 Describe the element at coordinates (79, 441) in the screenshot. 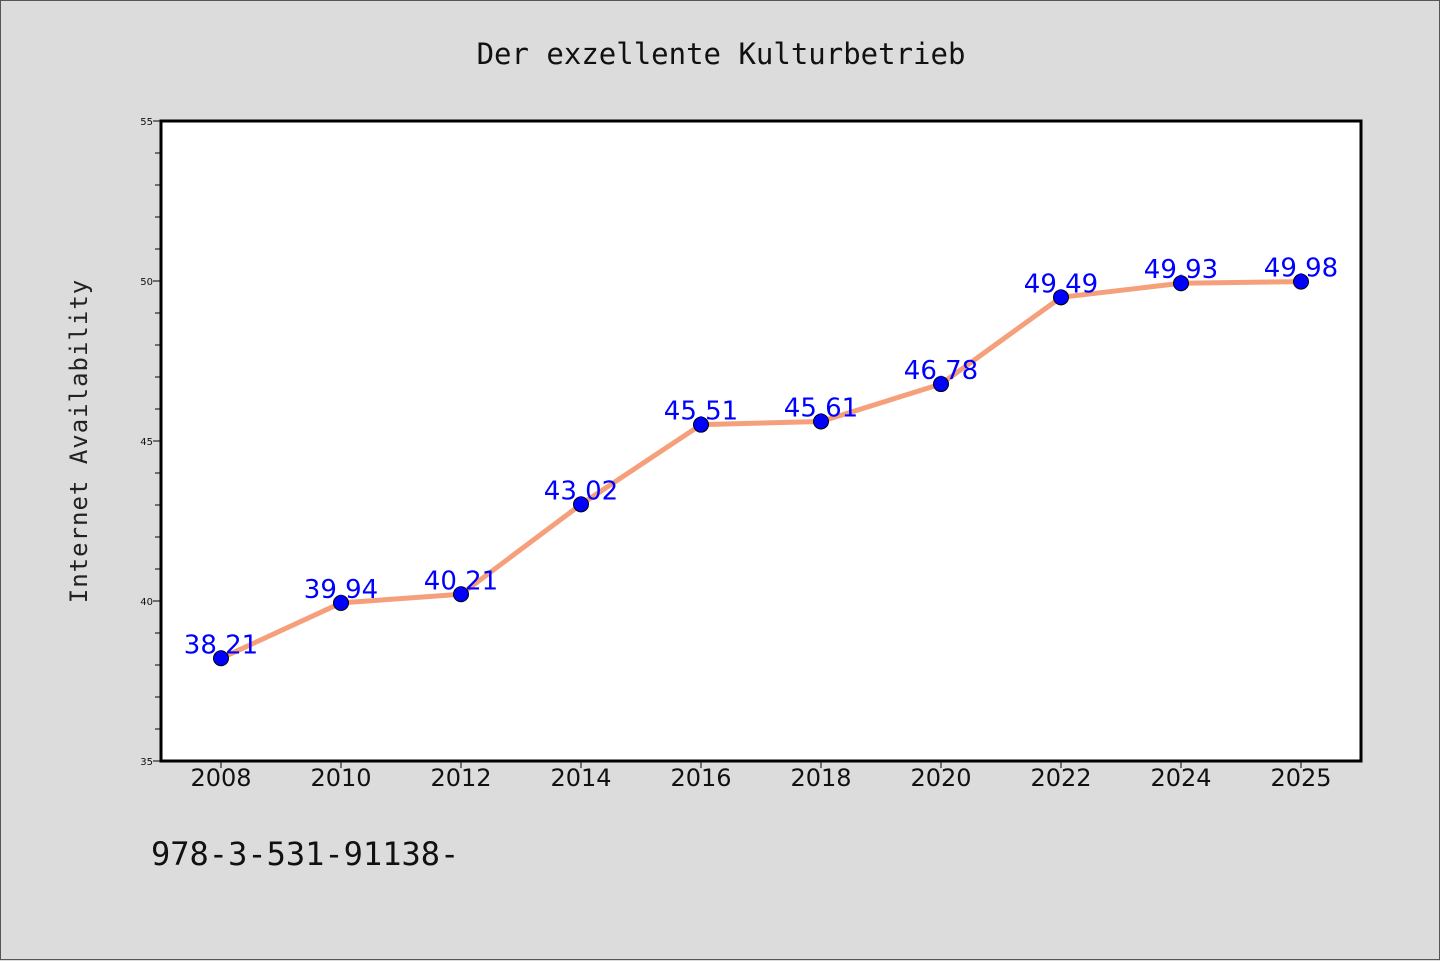

I see `y-axis-label: Internet Availability` at that location.